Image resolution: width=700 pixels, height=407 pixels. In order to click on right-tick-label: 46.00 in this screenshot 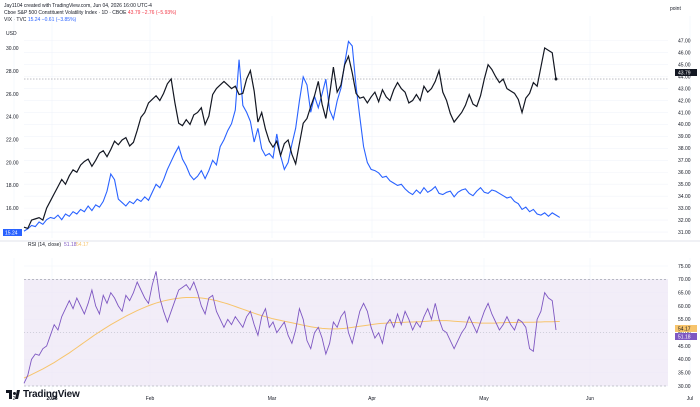, I will do `click(684, 54)`.